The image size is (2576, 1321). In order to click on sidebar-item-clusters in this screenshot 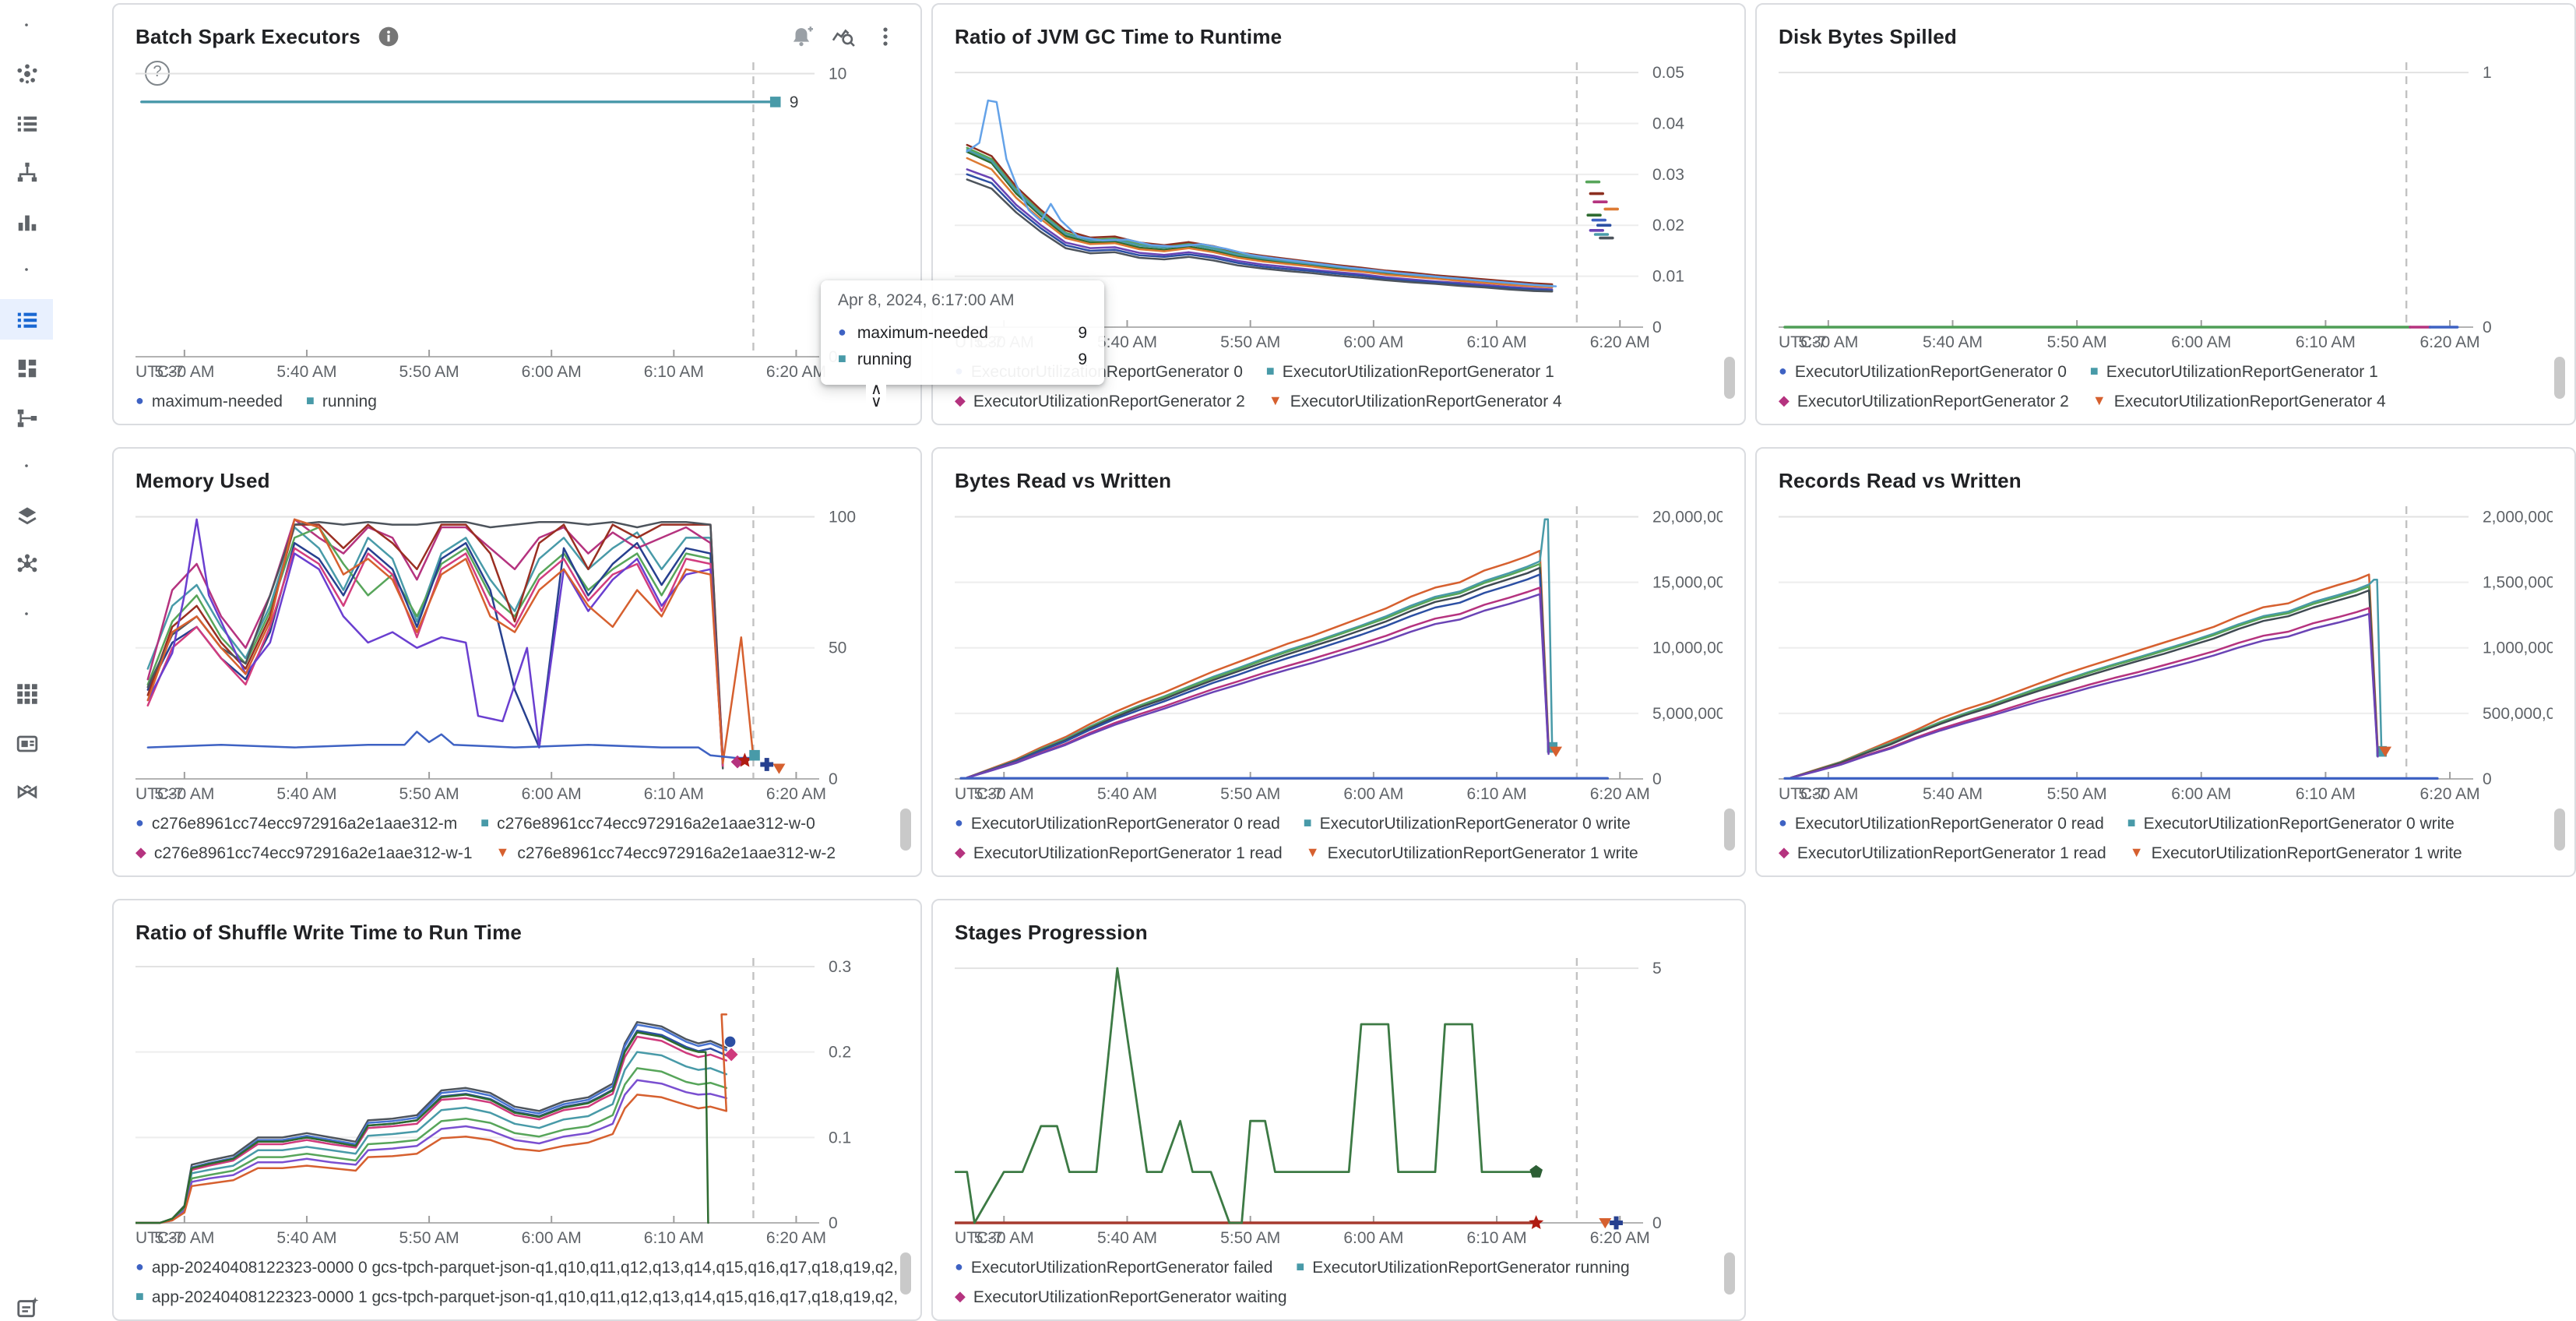, I will do `click(26, 73)`.